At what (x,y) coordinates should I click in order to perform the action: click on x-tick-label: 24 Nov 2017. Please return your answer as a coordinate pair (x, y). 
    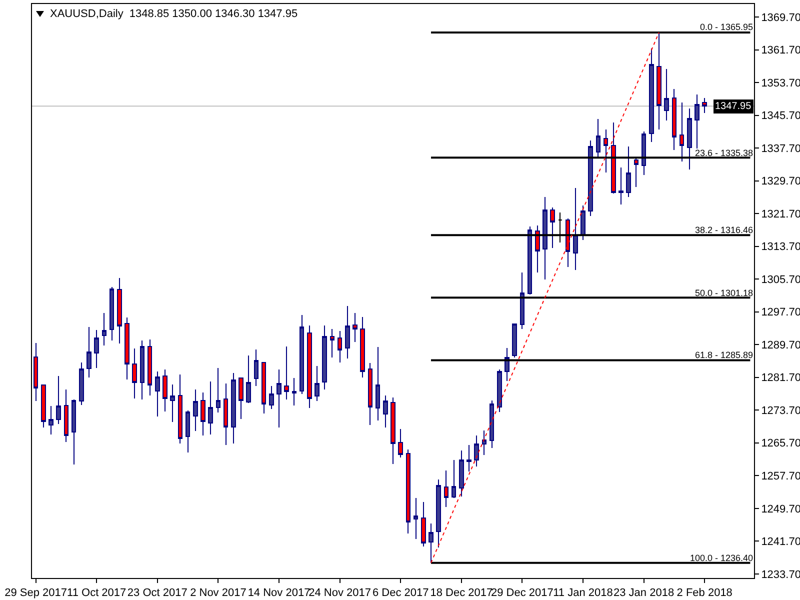
    Looking at the image, I should click on (339, 593).